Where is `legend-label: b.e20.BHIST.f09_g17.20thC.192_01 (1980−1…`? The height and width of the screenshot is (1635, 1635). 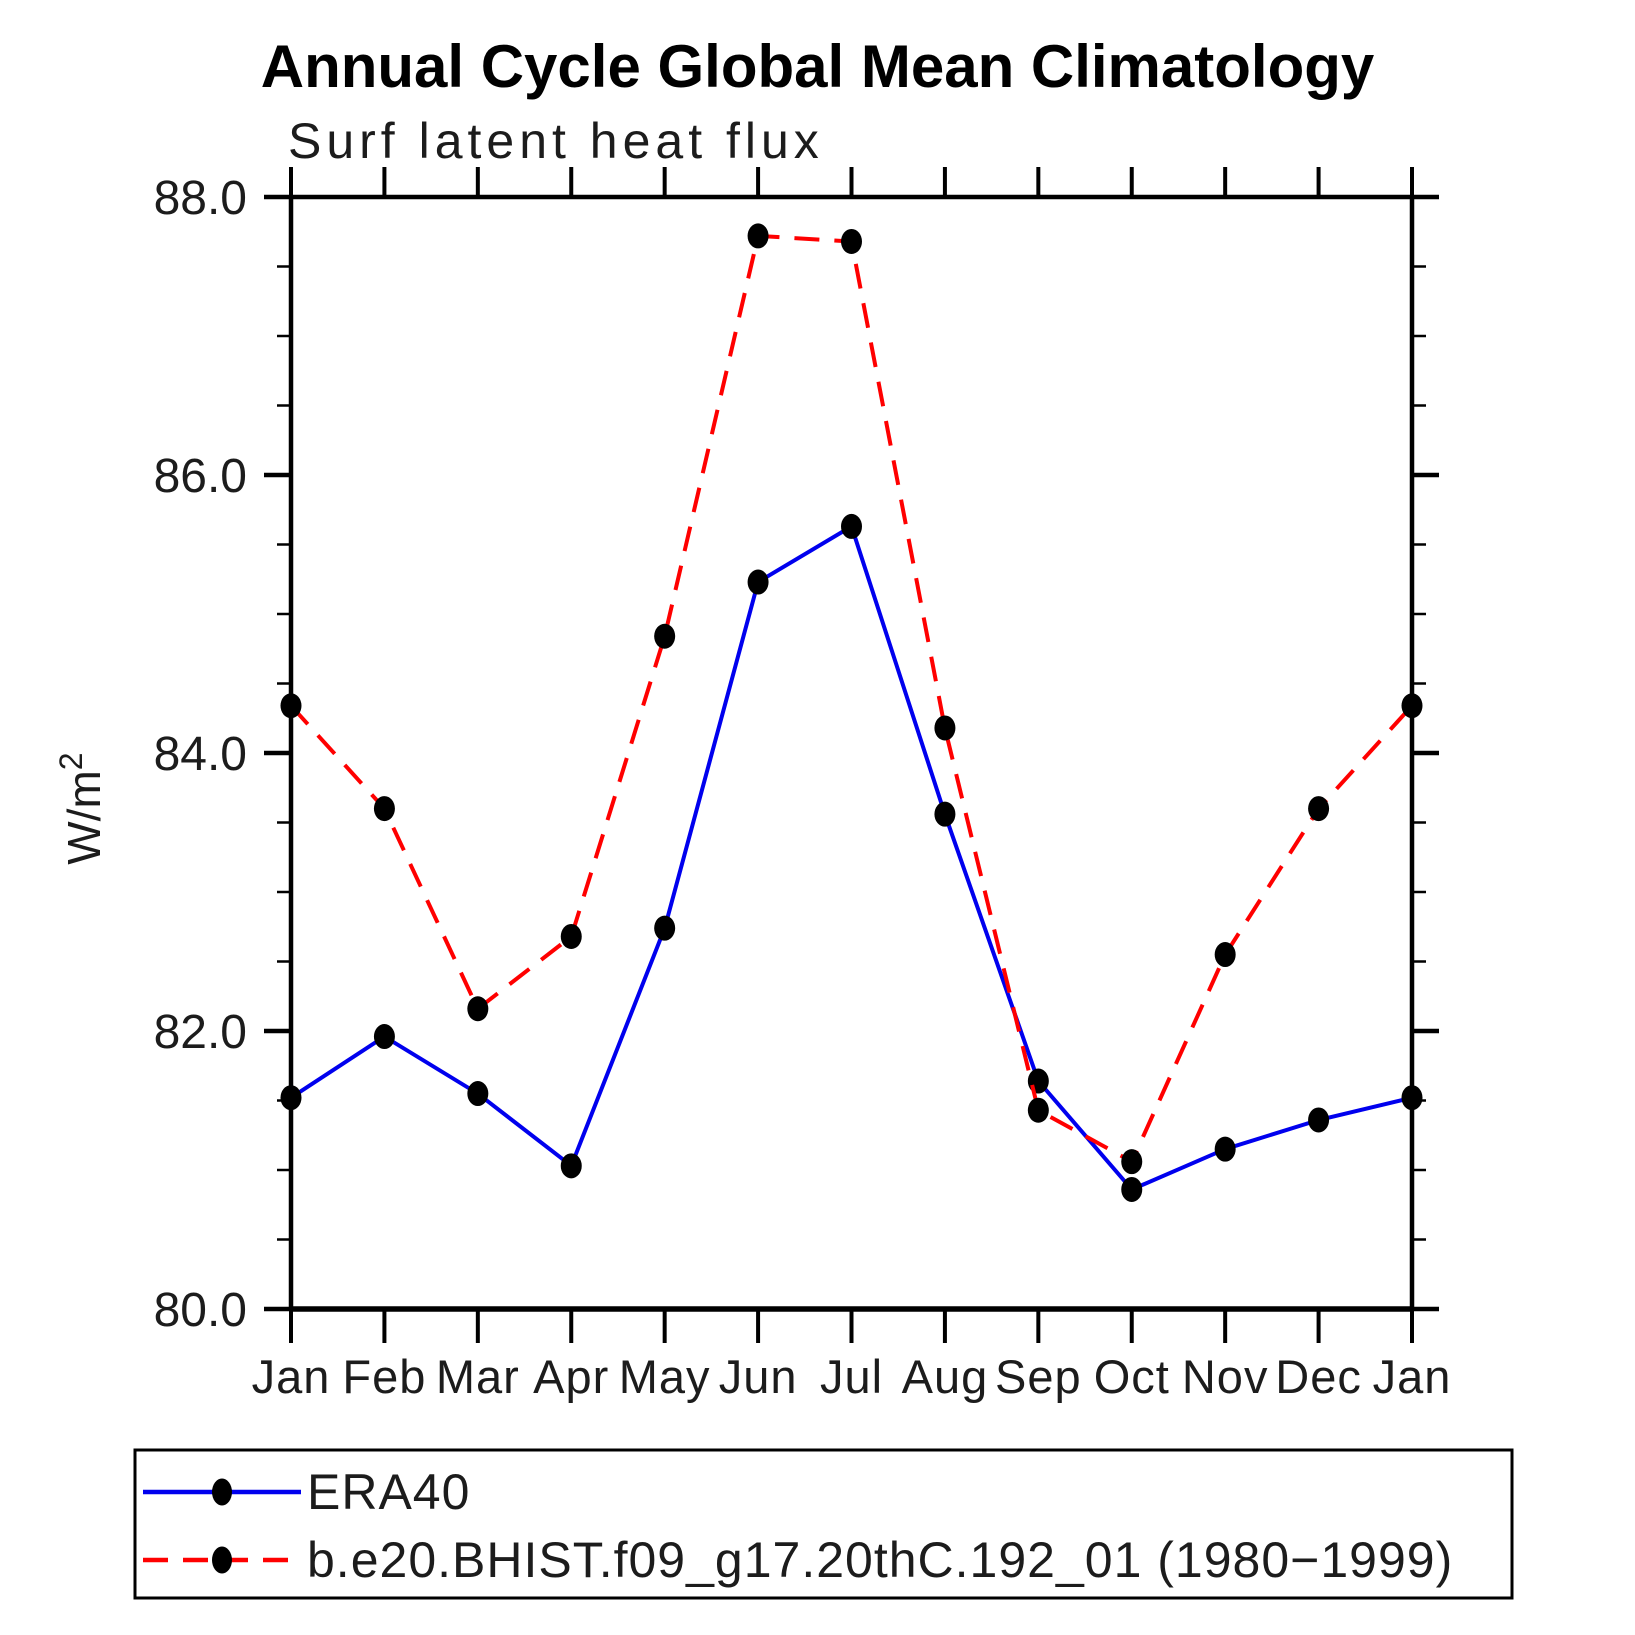
legend-label: b.e20.BHIST.f09_g17.20thC.192_01 (1980−1… is located at coordinates (880, 1560).